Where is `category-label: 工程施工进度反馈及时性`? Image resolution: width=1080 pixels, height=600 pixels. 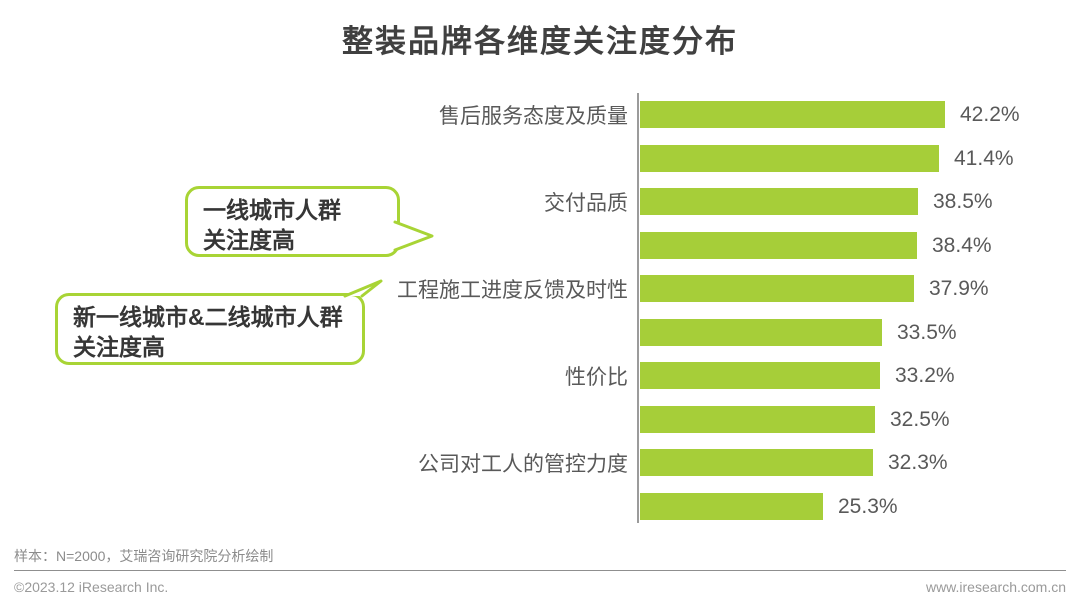 category-label: 工程施工进度反馈及时性 is located at coordinates (512, 290).